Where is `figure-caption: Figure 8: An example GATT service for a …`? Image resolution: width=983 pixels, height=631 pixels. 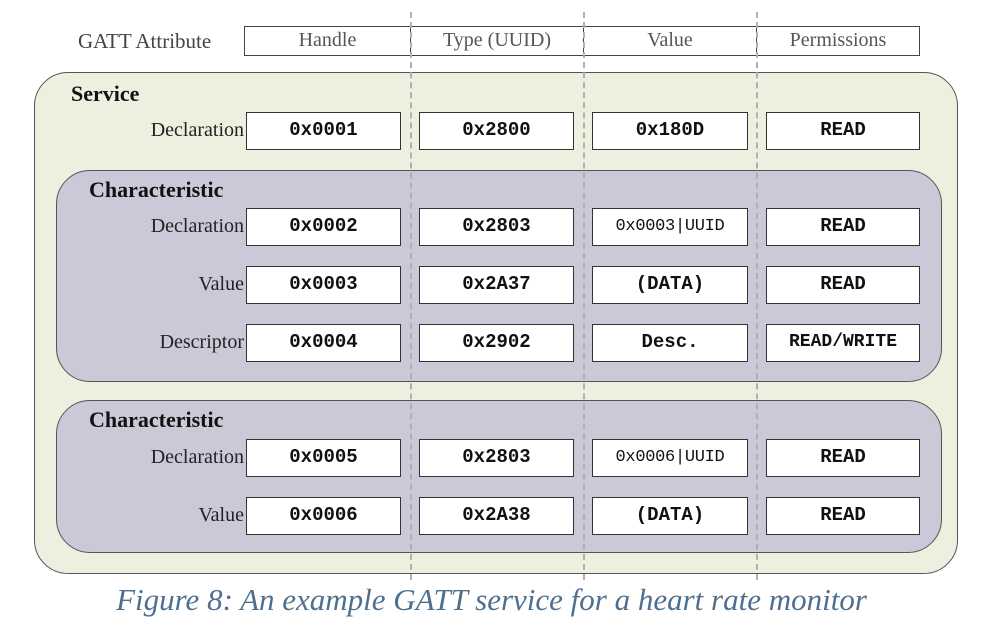 figure-caption: Figure 8: An example GATT service for a … is located at coordinates (491, 599).